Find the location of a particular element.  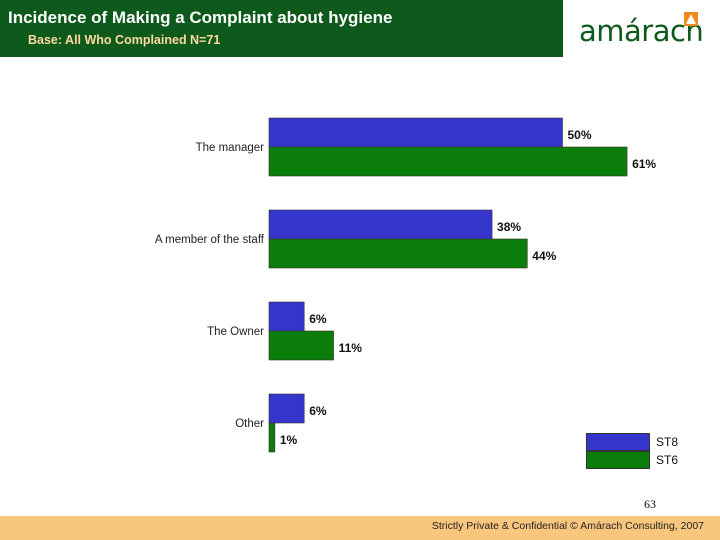

logo-text: amárach is located at coordinates (641, 31).